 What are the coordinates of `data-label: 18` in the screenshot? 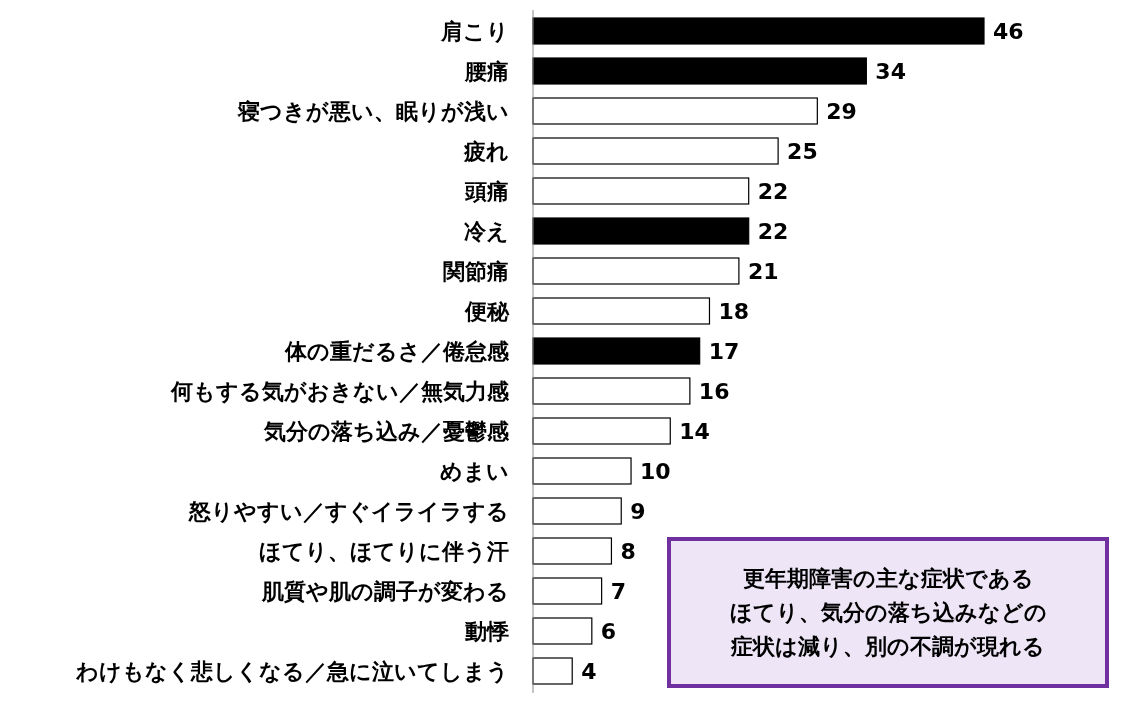 It's located at (734, 311).